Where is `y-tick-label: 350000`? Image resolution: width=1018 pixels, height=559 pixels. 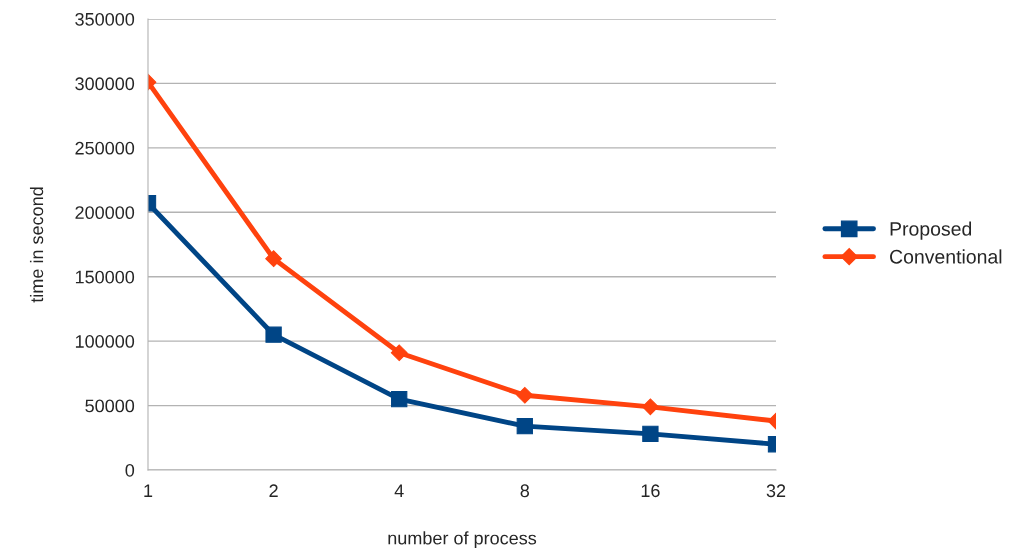 y-tick-label: 350000 is located at coordinates (105, 19).